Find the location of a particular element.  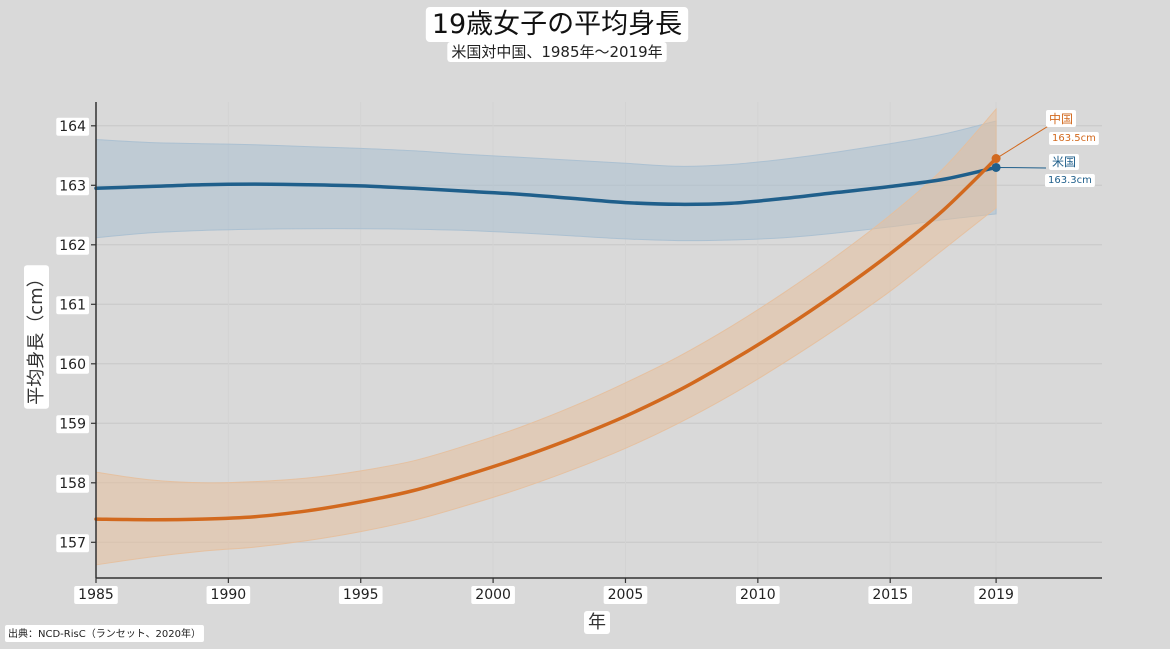

end-label-0: 米国 163.3cm is located at coordinates (1043, 170).